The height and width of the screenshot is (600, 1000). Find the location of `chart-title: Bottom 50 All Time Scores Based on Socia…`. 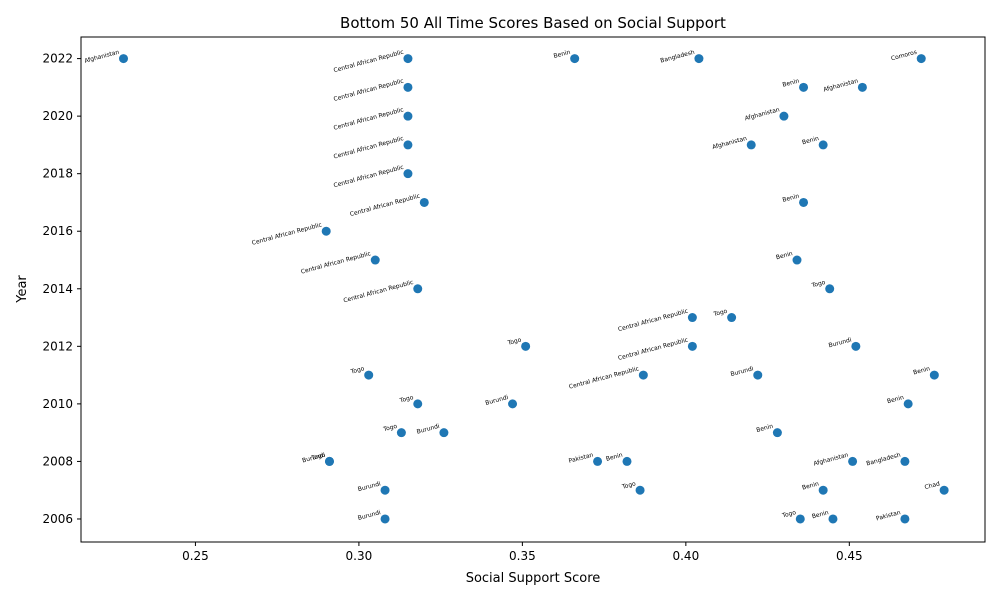

chart-title: Bottom 50 All Time Scores Based on Socia… is located at coordinates (533, 23).